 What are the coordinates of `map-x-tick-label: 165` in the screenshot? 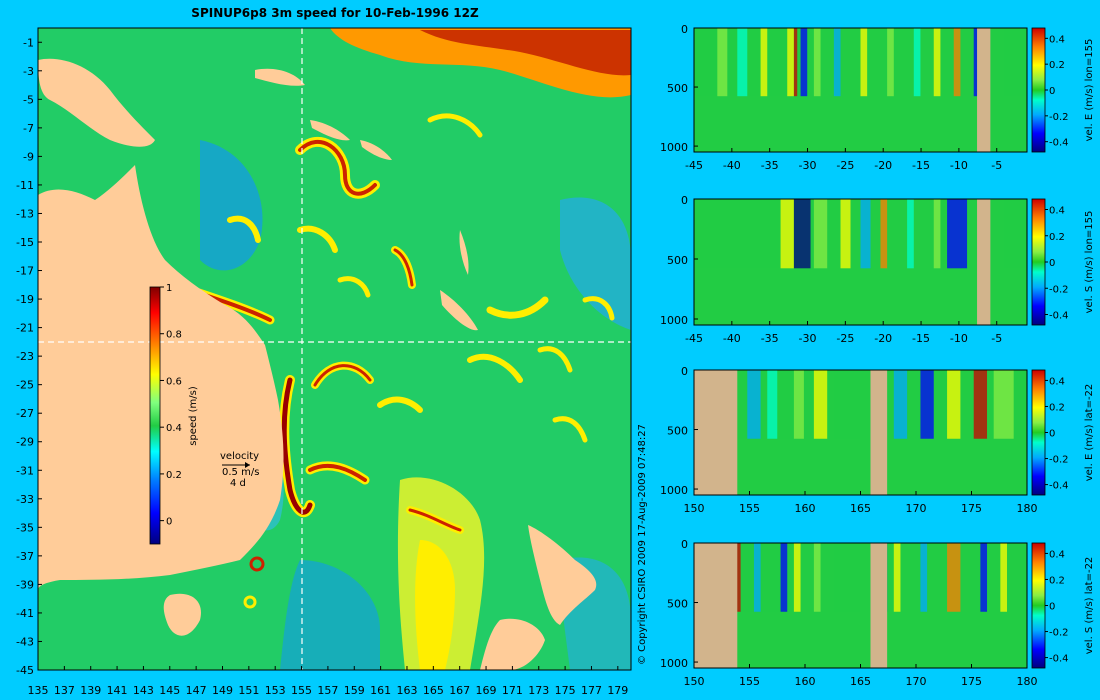 It's located at (433, 690).